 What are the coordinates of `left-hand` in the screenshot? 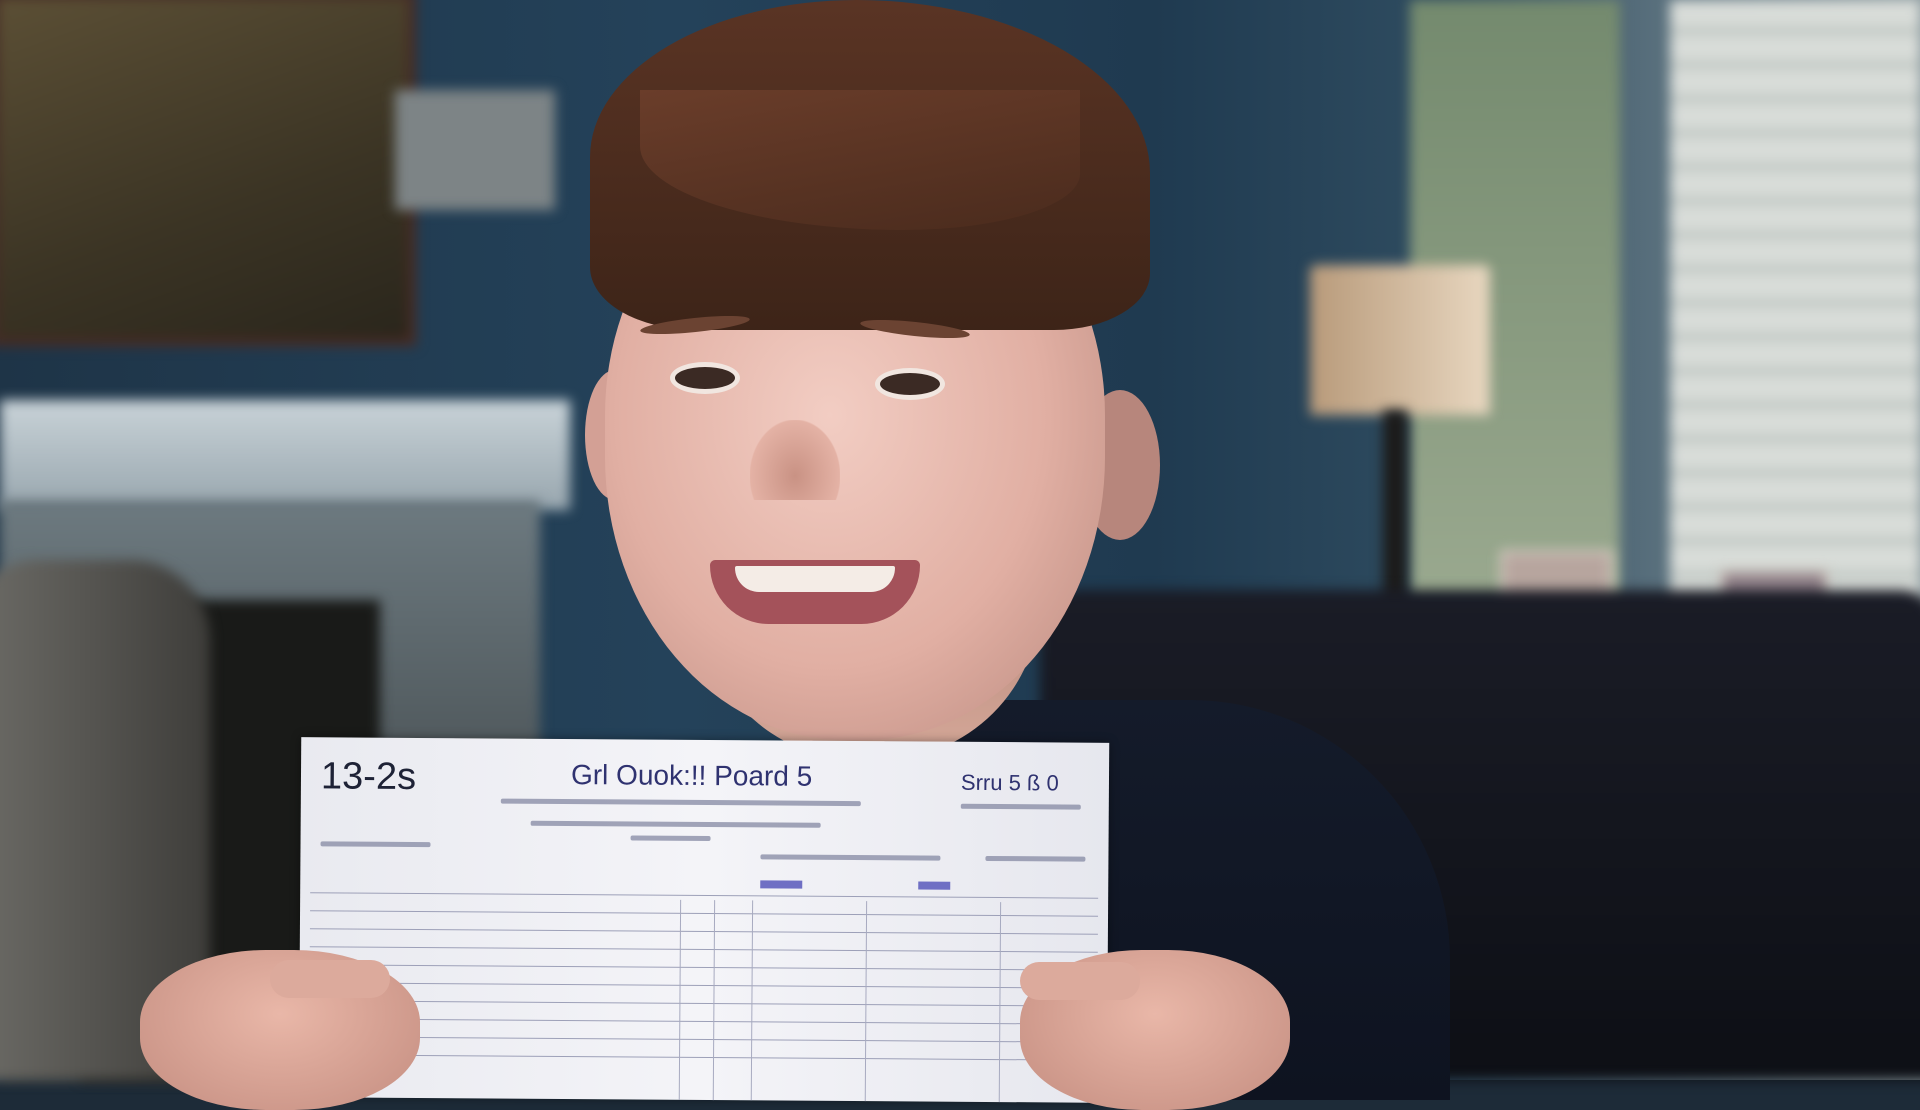 It's located at (280, 1030).